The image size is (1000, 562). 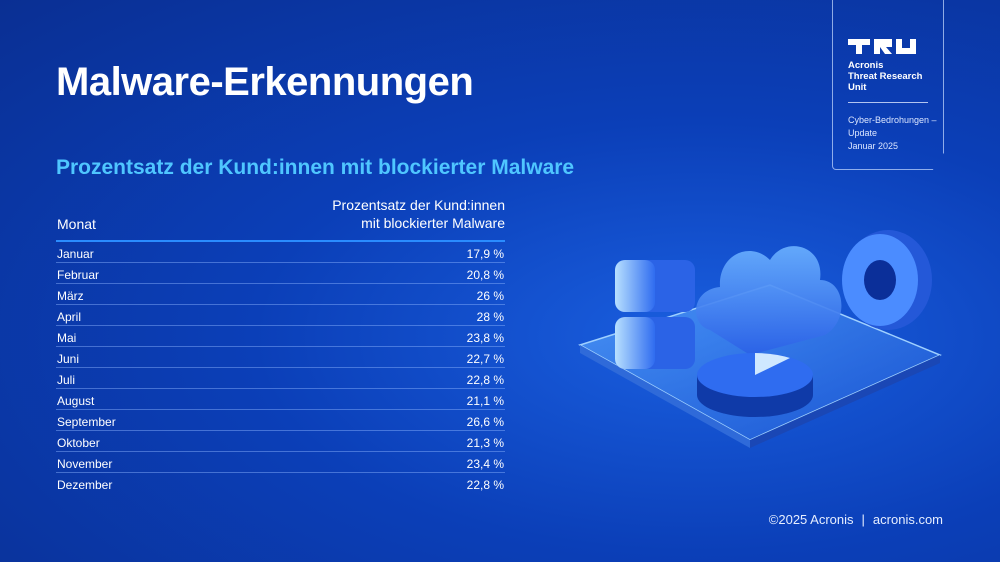 I want to click on footer-copyright: ©2025 Acronis, so click(x=811, y=519).